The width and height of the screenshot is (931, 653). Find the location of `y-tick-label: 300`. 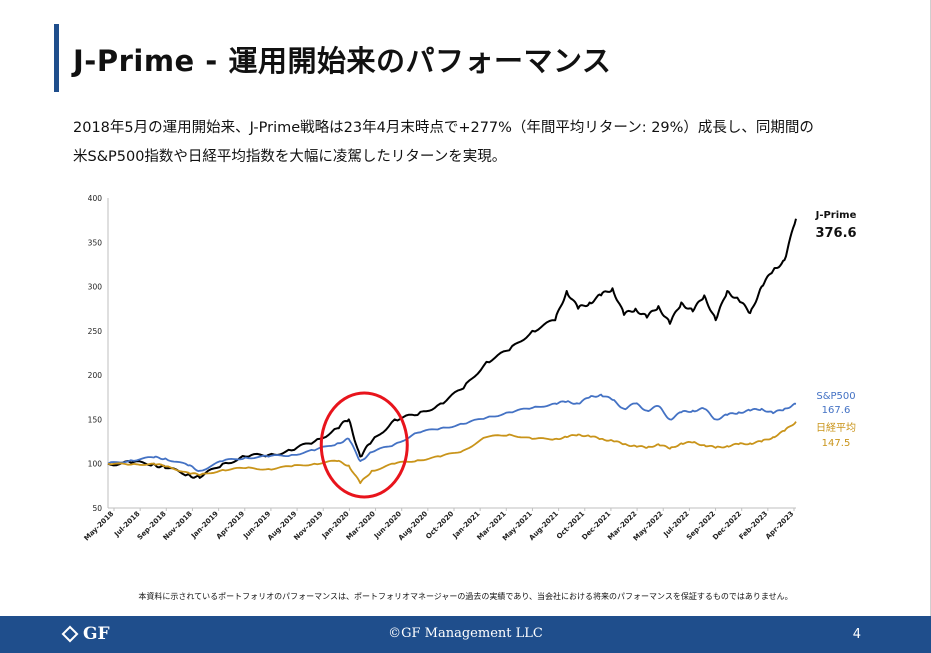

y-tick-label: 300 is located at coordinates (95, 287).